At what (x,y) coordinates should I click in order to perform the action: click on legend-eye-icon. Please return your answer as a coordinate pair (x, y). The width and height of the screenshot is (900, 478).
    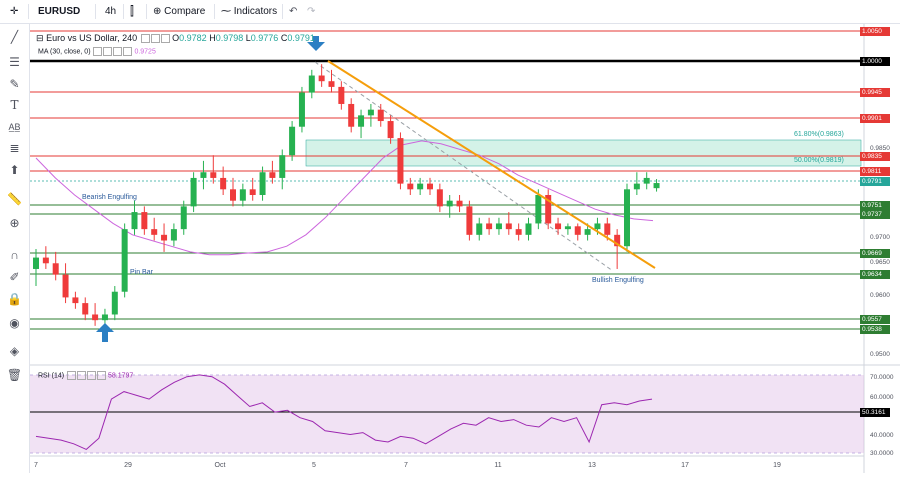
    Looking at the image, I should click on (145, 39).